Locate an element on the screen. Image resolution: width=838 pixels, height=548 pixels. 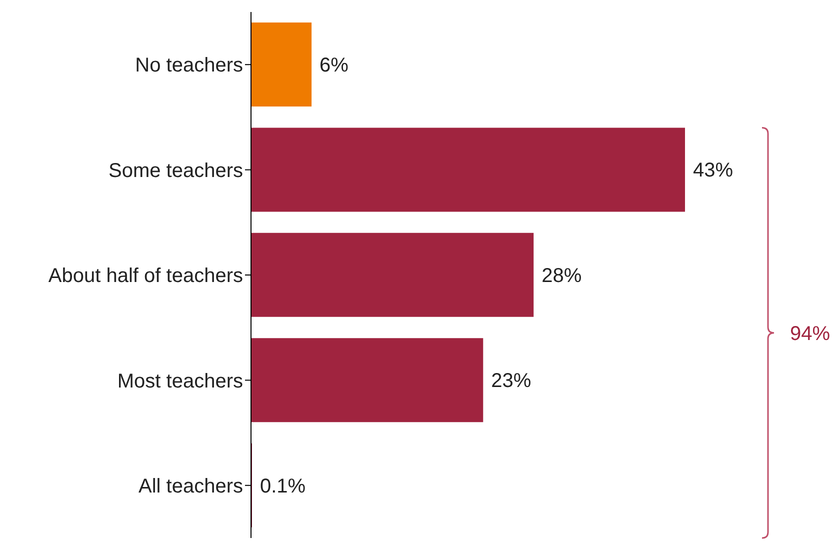
data-label: 28% is located at coordinates (562, 275).